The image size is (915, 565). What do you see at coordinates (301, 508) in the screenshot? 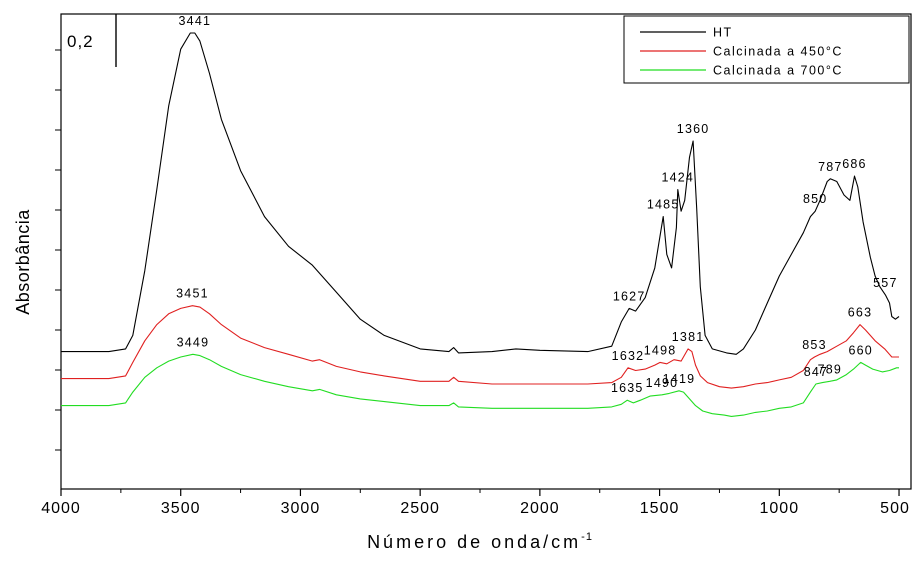
I see `x-tick-label: 3000` at bounding box center [301, 508].